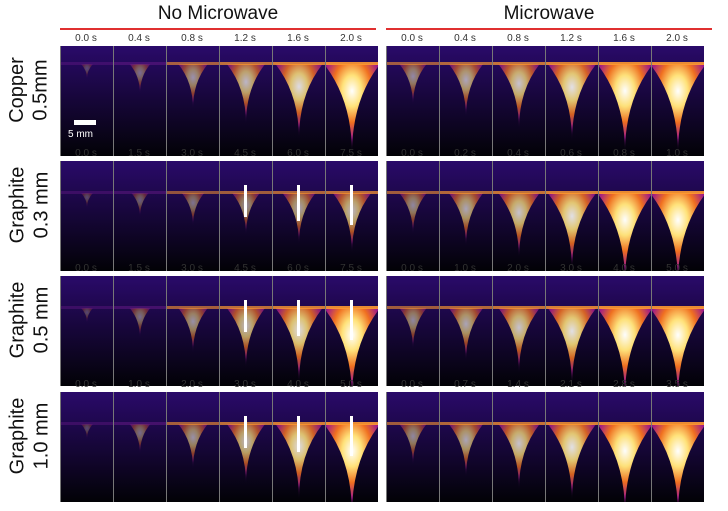 This screenshot has width=728, height=511. What do you see at coordinates (465, 384) in the screenshot?
I see `frame-time-label: 0.7 s` at bounding box center [465, 384].